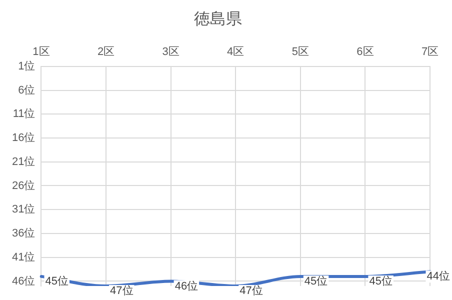 Image resolution: width=452 pixels, height=300 pixels. I want to click on y-tick-label: 46位, so click(24, 281).